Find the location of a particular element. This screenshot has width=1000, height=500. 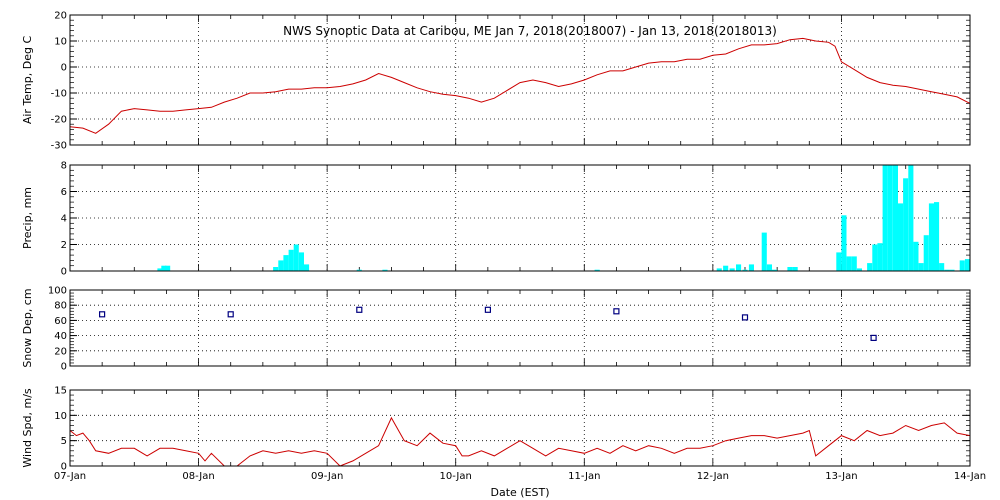

y-tick-label: -30 is located at coordinates (59, 146).